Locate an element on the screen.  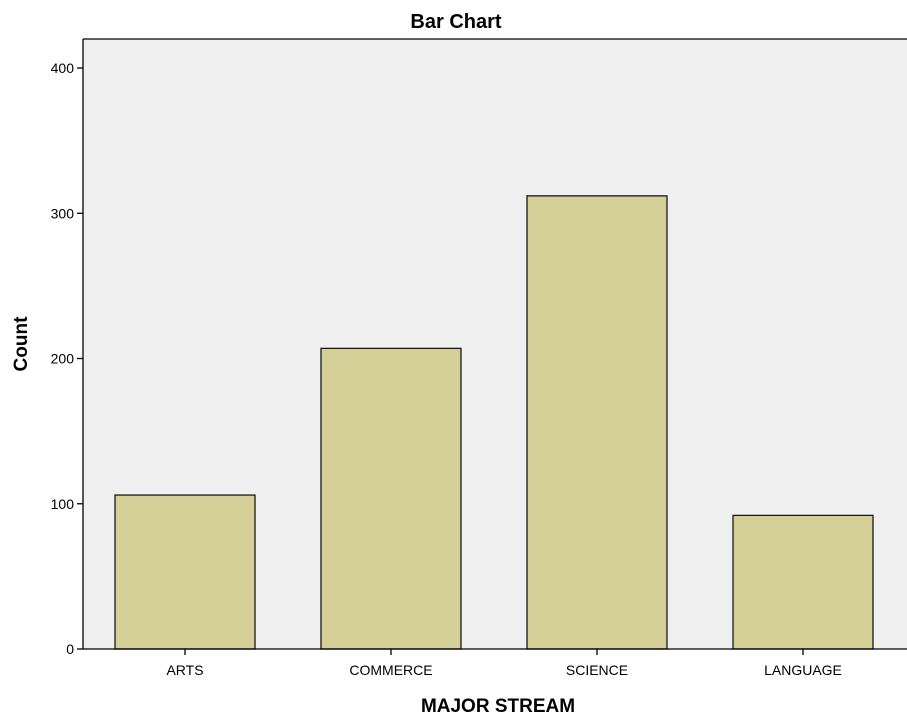
x-tick-label: SCIENCE is located at coordinates (597, 670).